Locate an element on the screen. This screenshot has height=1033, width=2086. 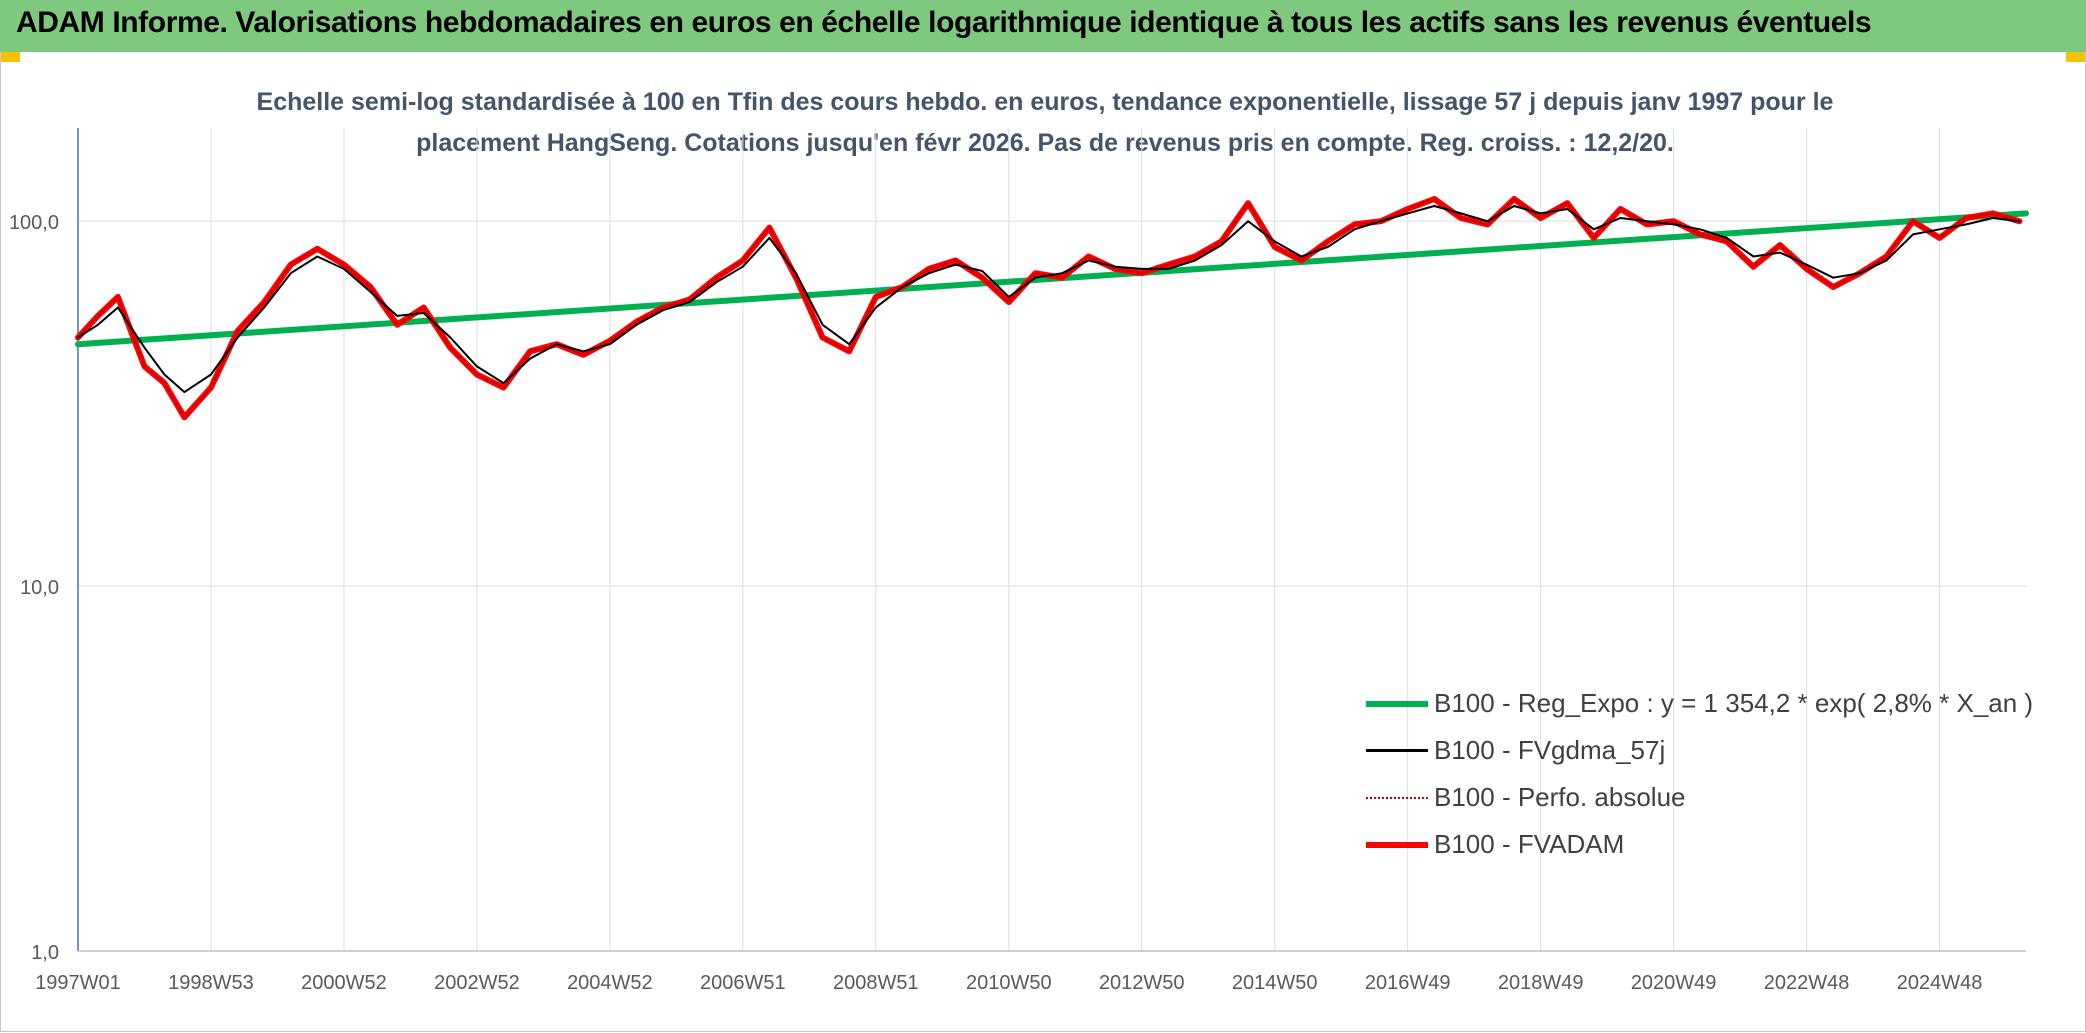
legend-label: B100 - FVADAM is located at coordinates (1529, 844).